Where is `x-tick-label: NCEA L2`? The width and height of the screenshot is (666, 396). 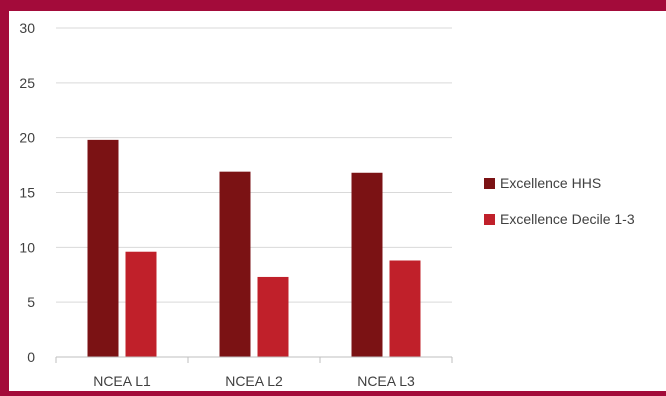 x-tick-label: NCEA L2 is located at coordinates (254, 381).